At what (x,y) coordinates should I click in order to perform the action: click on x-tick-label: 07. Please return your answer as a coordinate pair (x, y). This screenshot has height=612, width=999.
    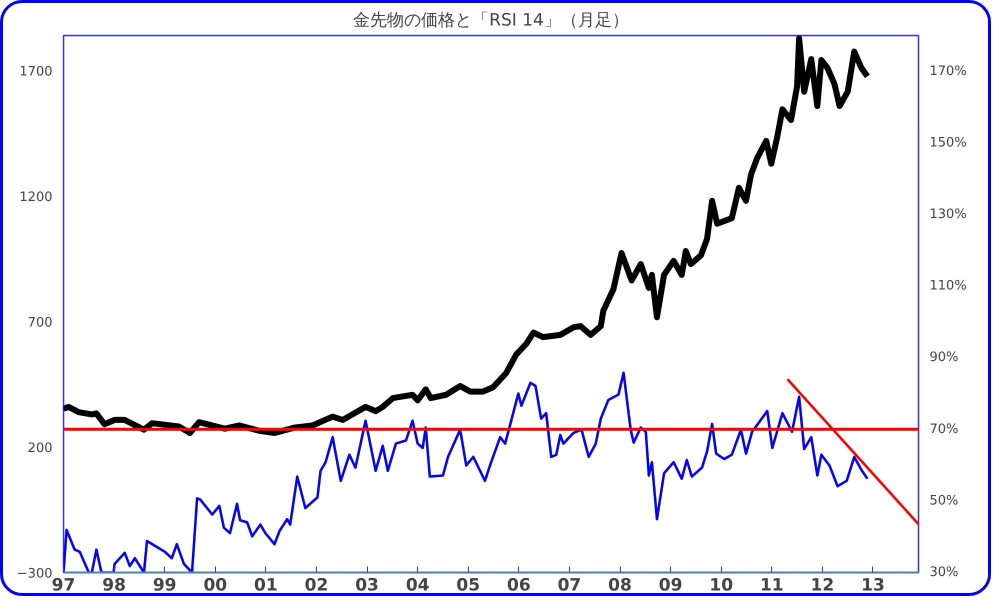
    Looking at the image, I should click on (570, 586).